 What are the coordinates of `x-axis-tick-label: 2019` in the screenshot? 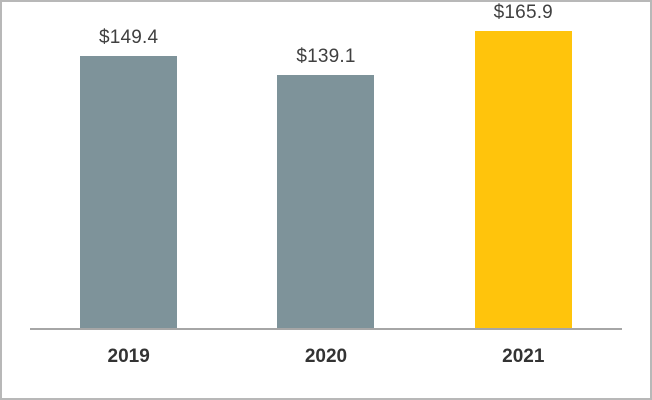 It's located at (128, 356).